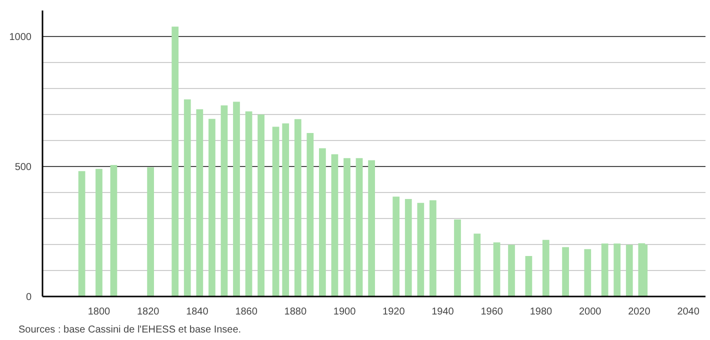 This screenshot has height=340, width=710. What do you see at coordinates (443, 312) in the screenshot?
I see `x-tick-label: 1940` at bounding box center [443, 312].